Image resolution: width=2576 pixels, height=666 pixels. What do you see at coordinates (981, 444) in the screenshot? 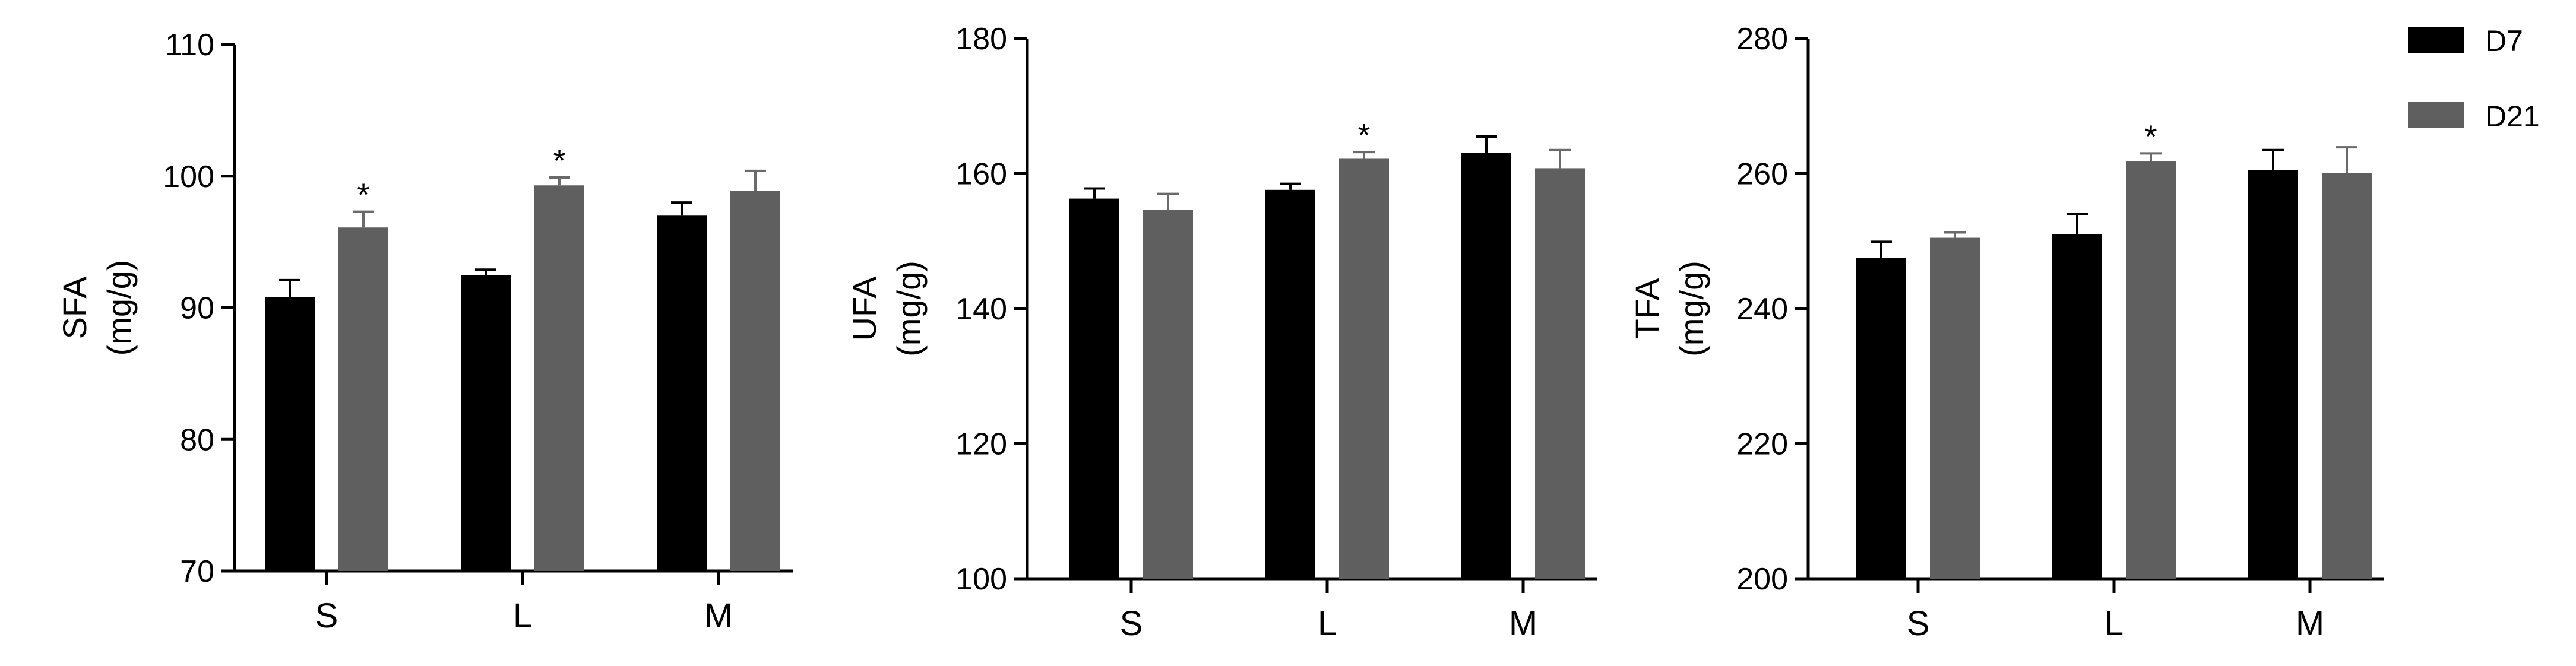
I see `y-tick-label: 120` at bounding box center [981, 444].